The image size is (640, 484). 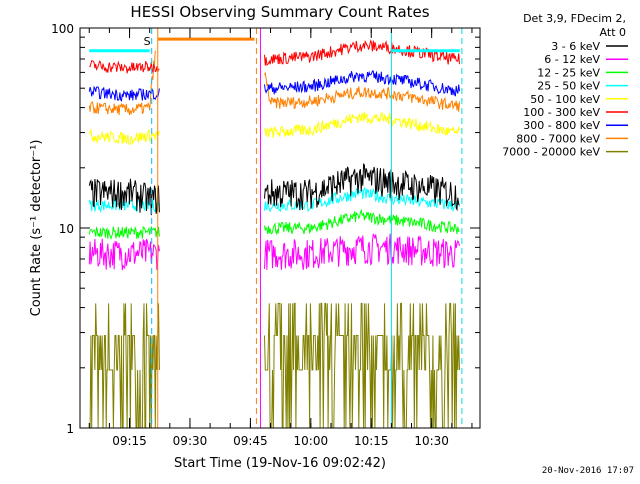 I want to click on annotation-s: S, so click(x=147, y=41).